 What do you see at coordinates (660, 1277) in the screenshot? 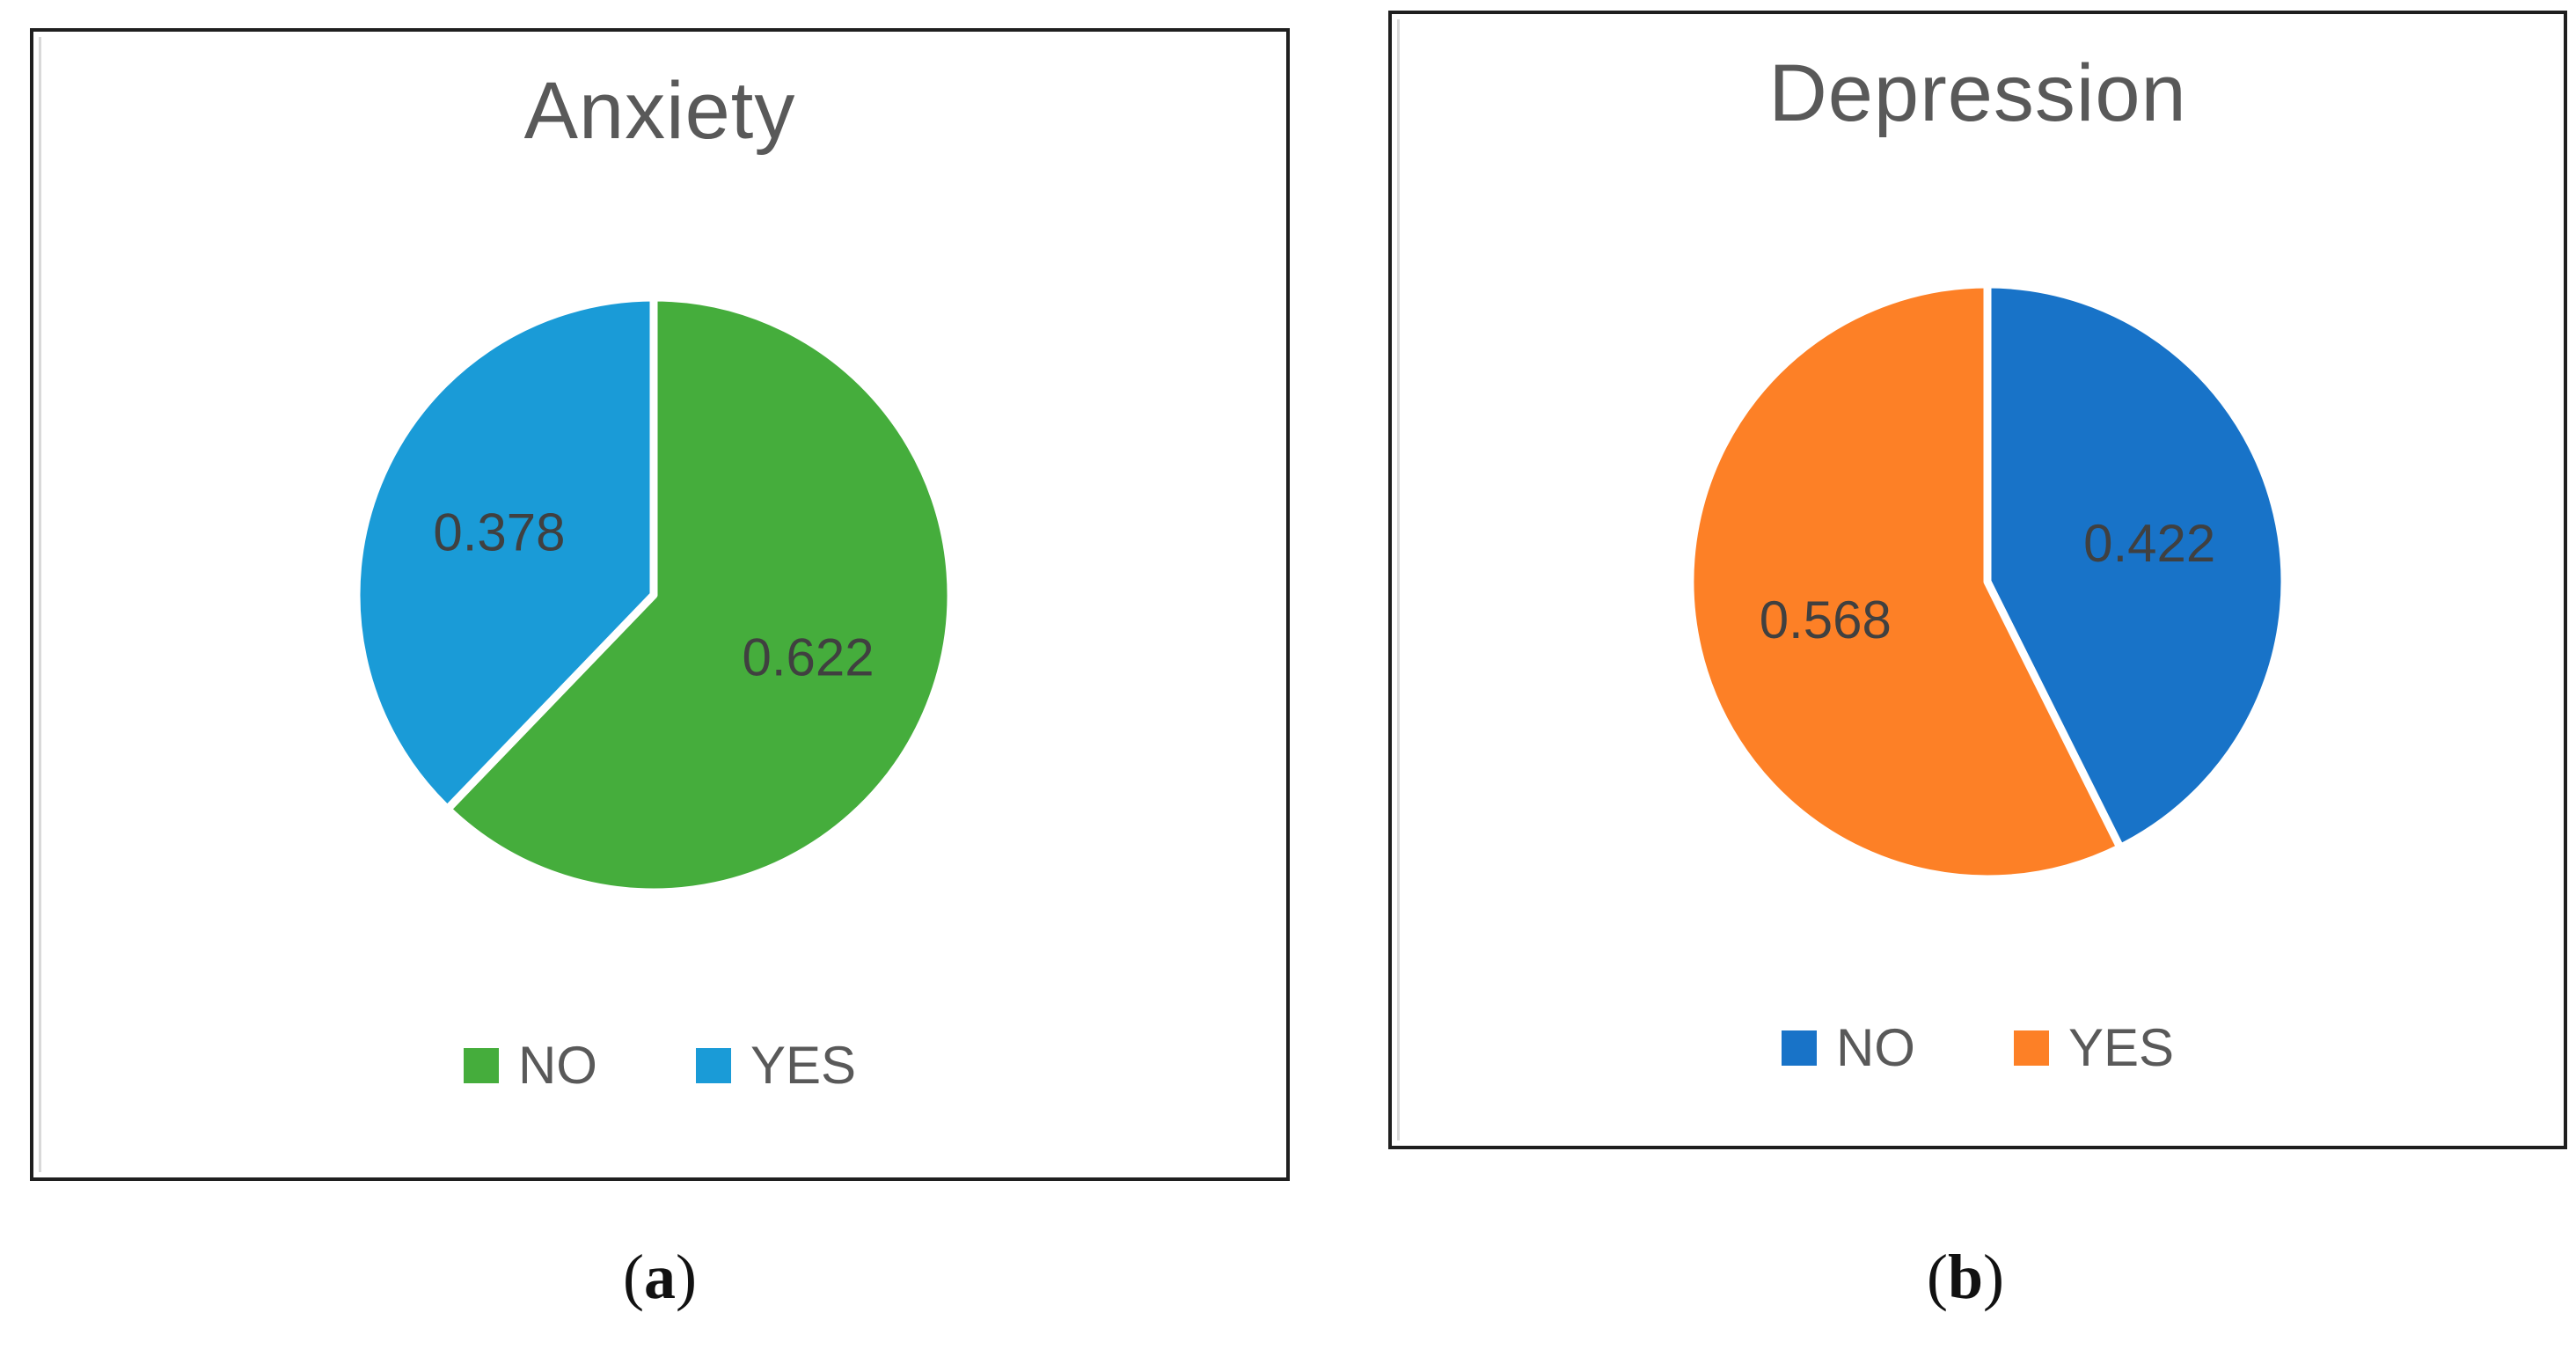
I see `subfigure-label-a: (a)` at bounding box center [660, 1277].